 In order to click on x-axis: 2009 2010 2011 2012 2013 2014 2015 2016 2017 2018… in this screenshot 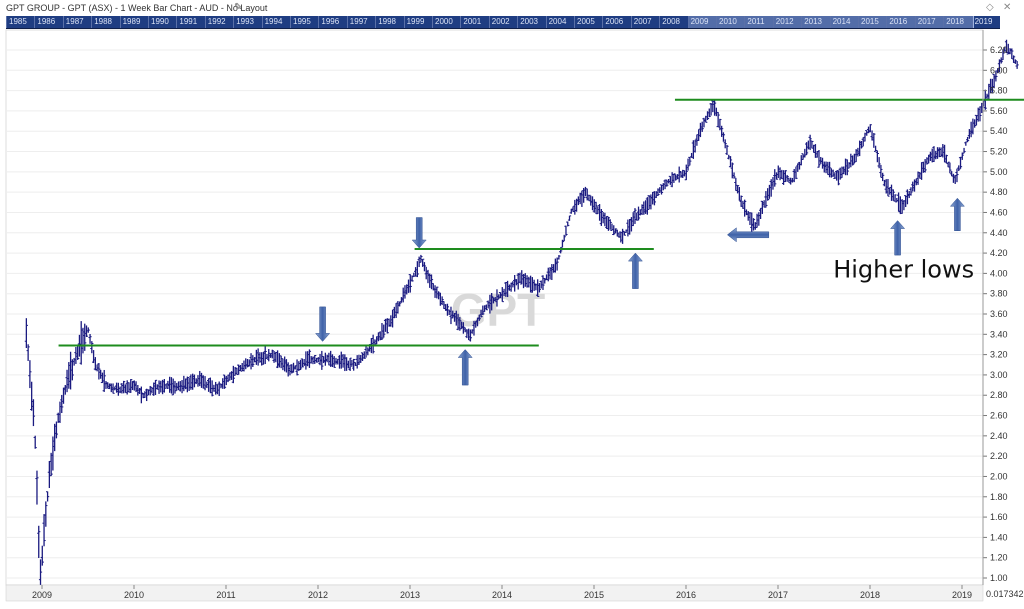, I will do `click(502, 592)`.